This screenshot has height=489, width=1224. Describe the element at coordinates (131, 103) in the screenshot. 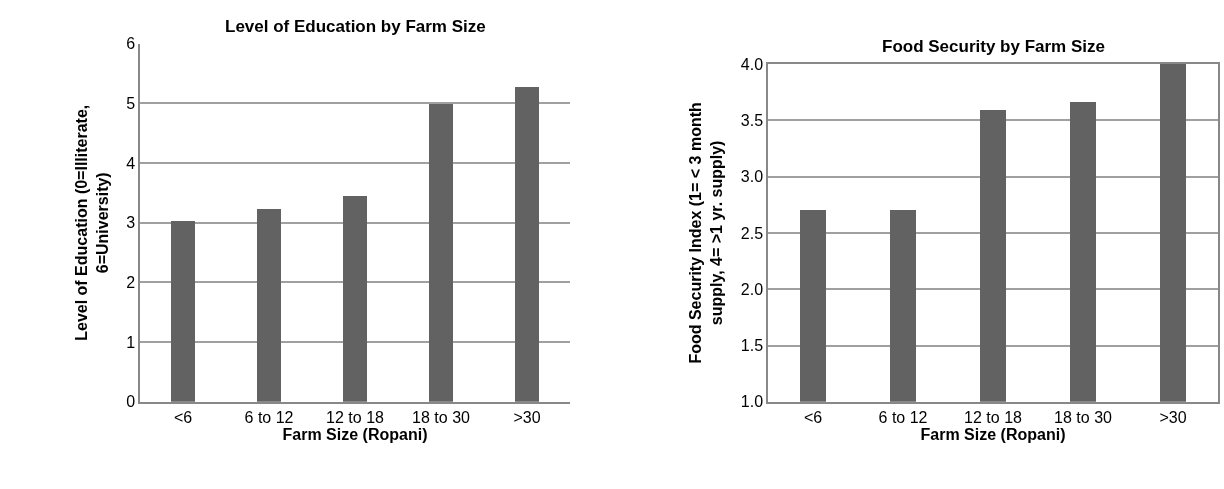

I see `y-tick-label: 5` at that location.